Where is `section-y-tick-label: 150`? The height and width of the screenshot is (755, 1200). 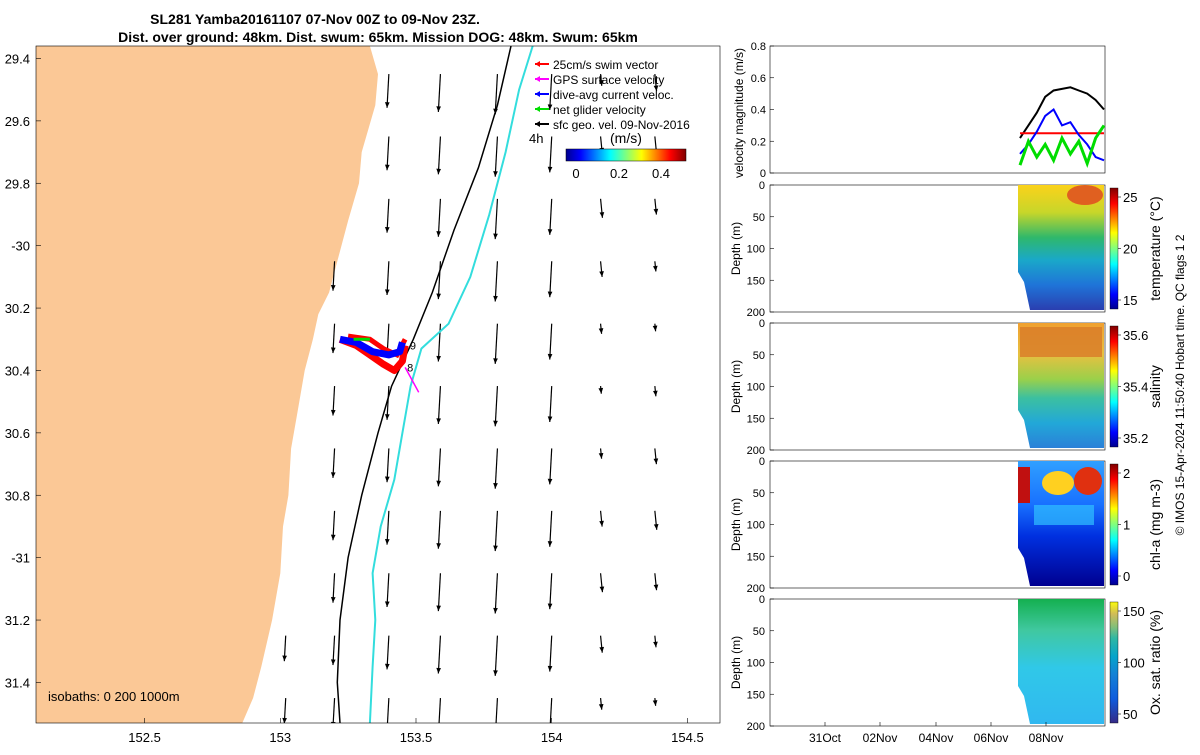
section-y-tick-label: 150 is located at coordinates (756, 281).